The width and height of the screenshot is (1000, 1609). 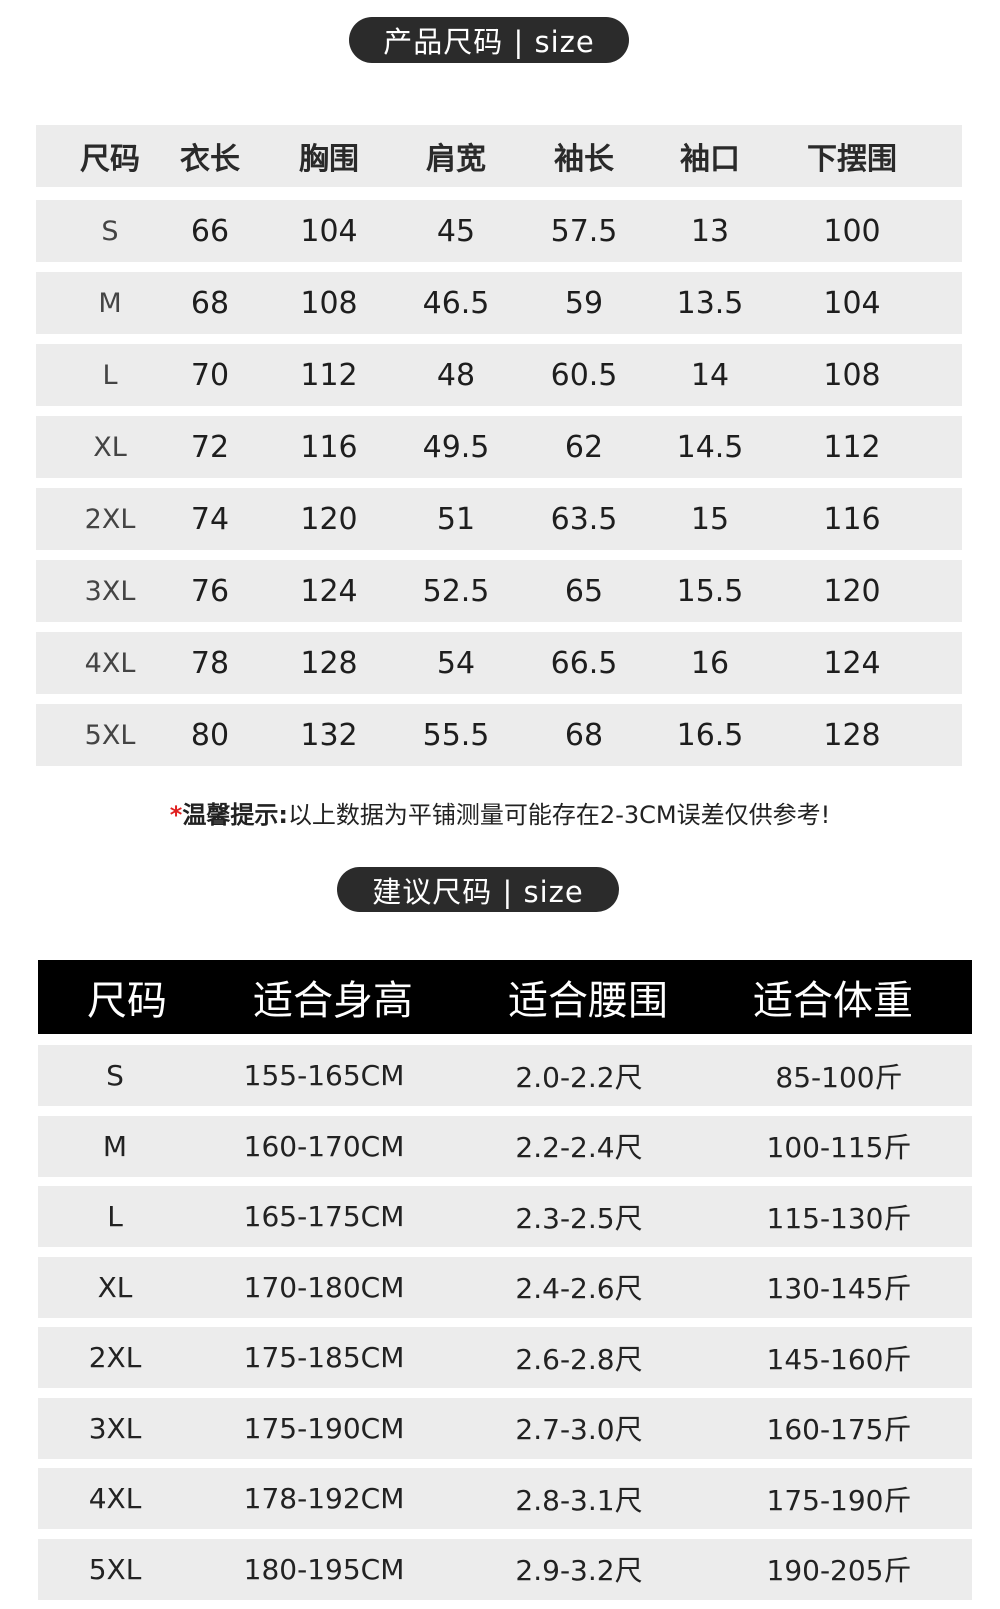 What do you see at coordinates (505, 997) in the screenshot?
I see `table-header-row: 尺码 适合身高 适合腰围 适合体重` at bounding box center [505, 997].